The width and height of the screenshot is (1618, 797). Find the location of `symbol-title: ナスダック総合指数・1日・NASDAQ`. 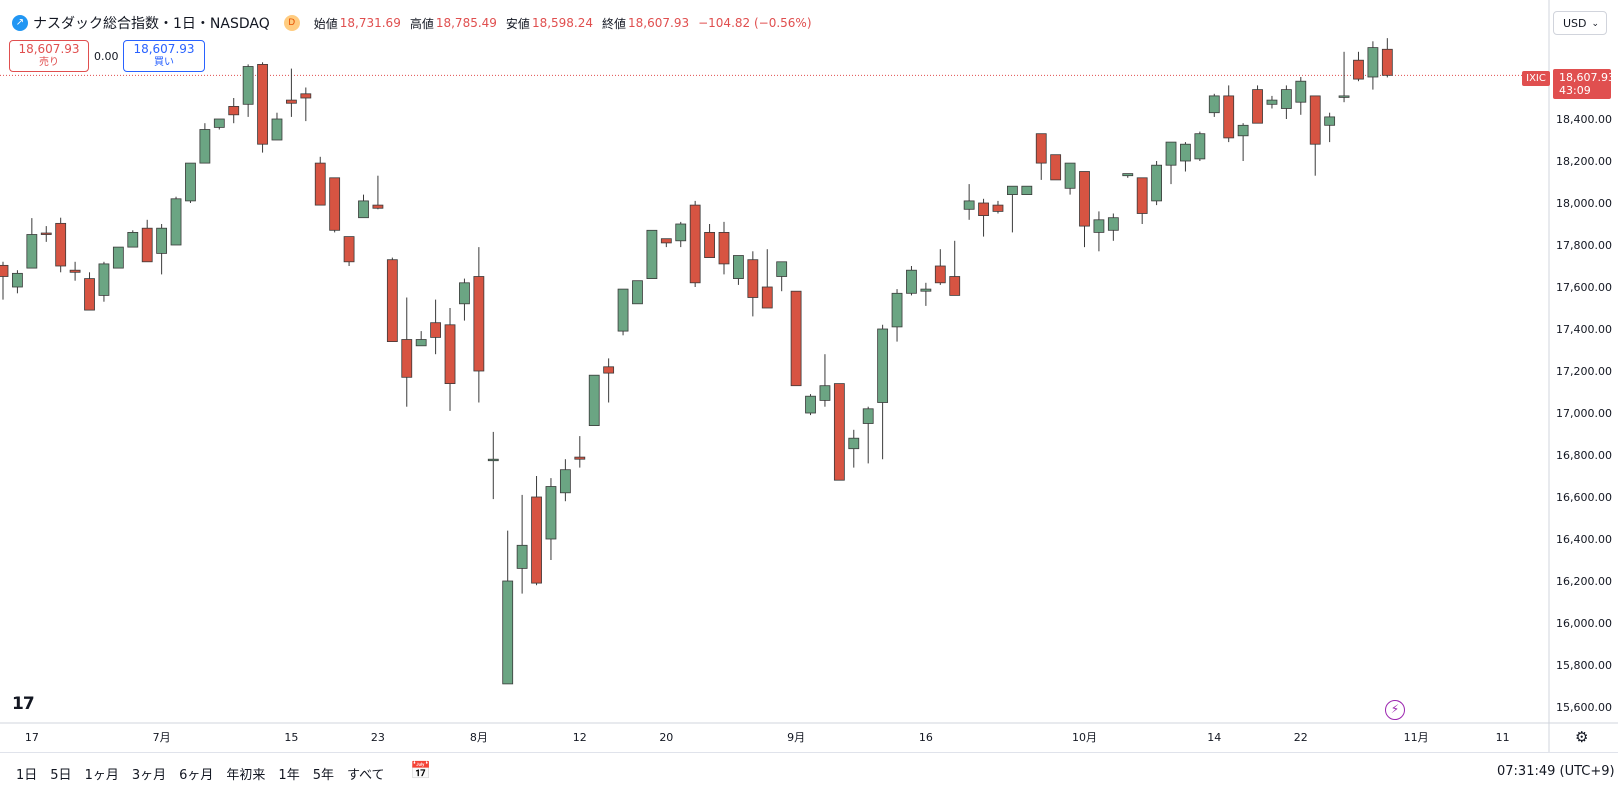

symbol-title: ナスダック総合指数・1日・NASDAQ is located at coordinates (151, 24).